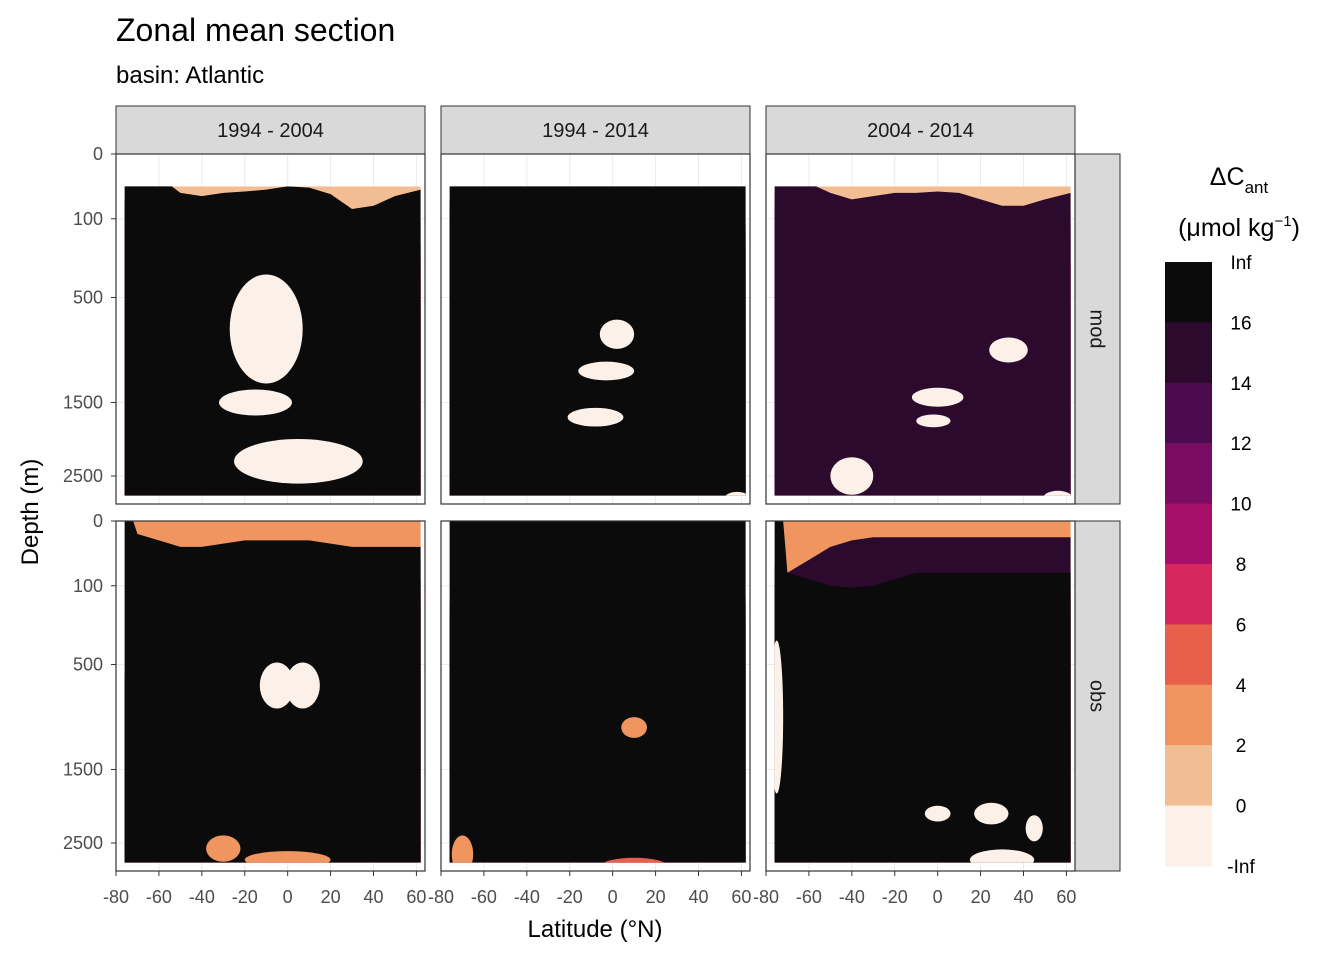 The width and height of the screenshot is (1344, 960). I want to click on legend-break-label: 12, so click(1240, 444).